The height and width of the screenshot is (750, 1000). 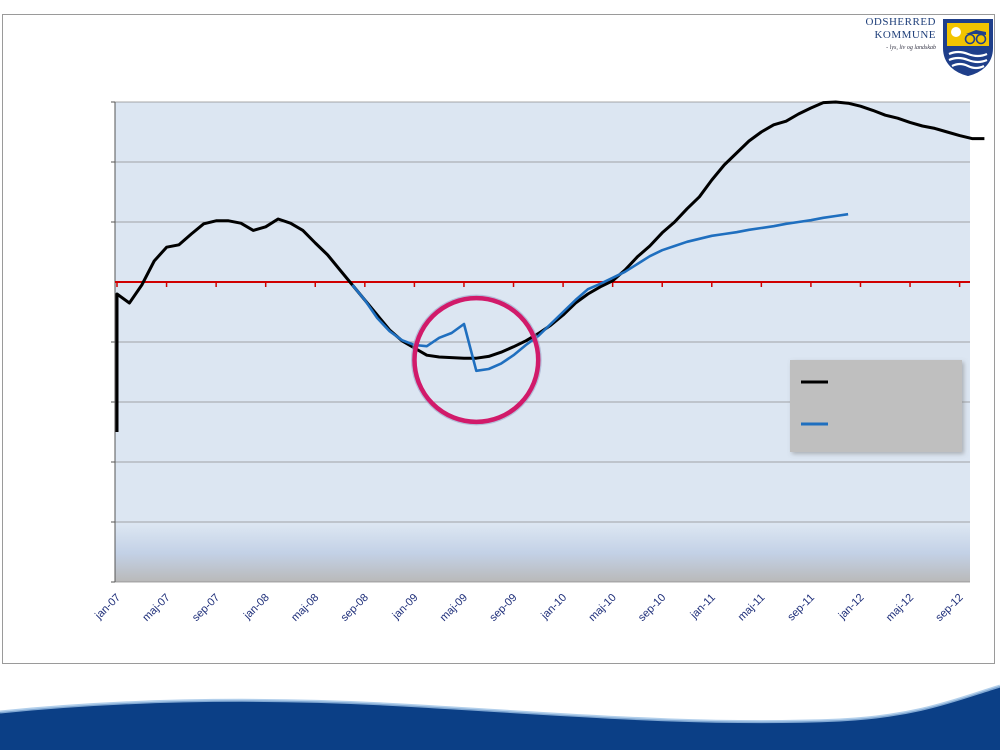 What do you see at coordinates (703, 607) in the screenshot?
I see `x-tick-label: jan-11` at bounding box center [703, 607].